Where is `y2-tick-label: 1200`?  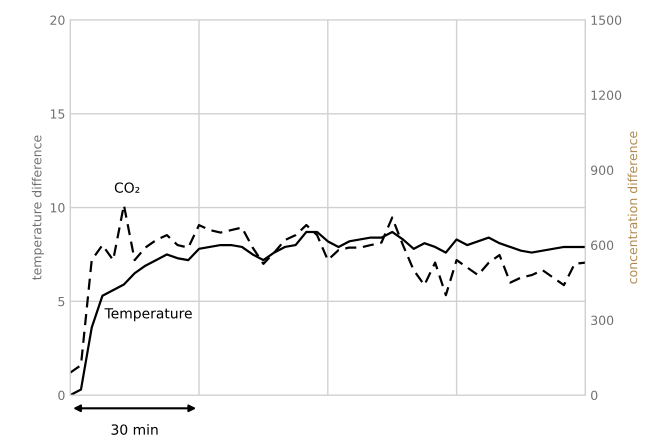
y2-tick-label: 1200 is located at coordinates (607, 95).